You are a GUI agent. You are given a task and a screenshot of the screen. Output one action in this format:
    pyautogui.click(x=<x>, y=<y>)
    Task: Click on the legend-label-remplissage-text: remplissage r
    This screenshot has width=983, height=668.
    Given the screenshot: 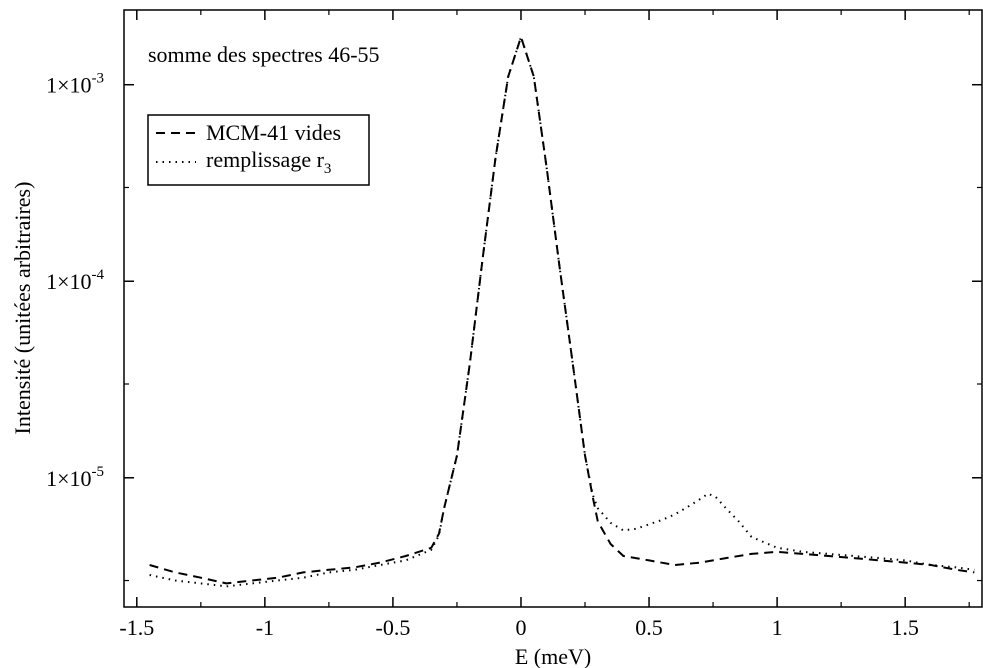 What is the action you would take?
    pyautogui.click(x=265, y=159)
    